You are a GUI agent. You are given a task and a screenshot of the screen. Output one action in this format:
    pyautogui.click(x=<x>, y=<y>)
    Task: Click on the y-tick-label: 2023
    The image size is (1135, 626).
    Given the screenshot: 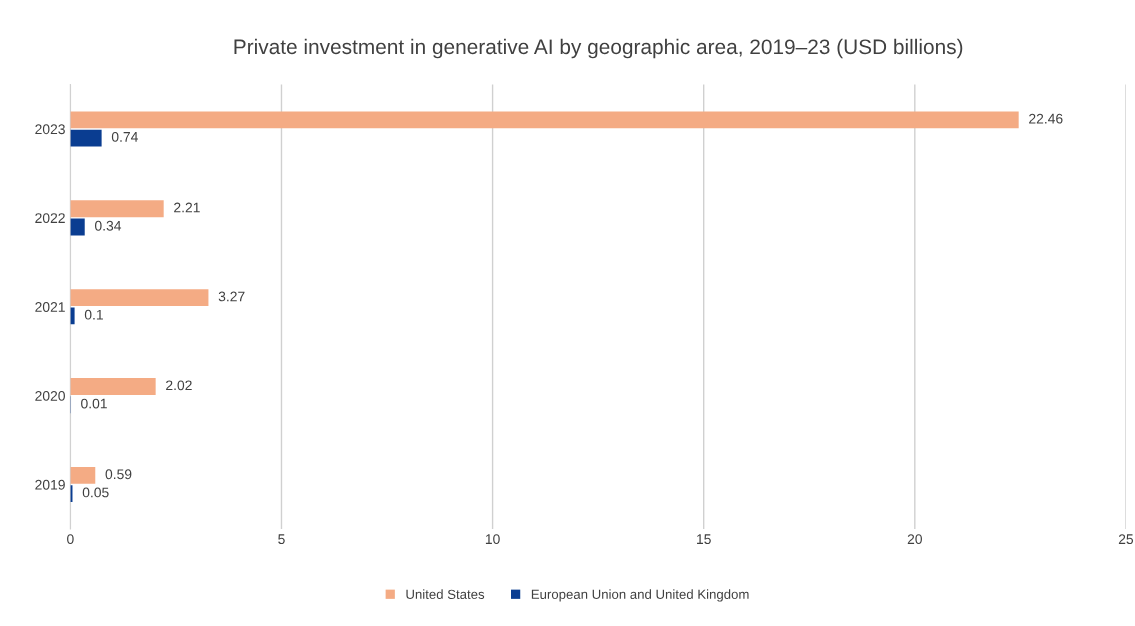 What is the action you would take?
    pyautogui.click(x=50, y=129)
    